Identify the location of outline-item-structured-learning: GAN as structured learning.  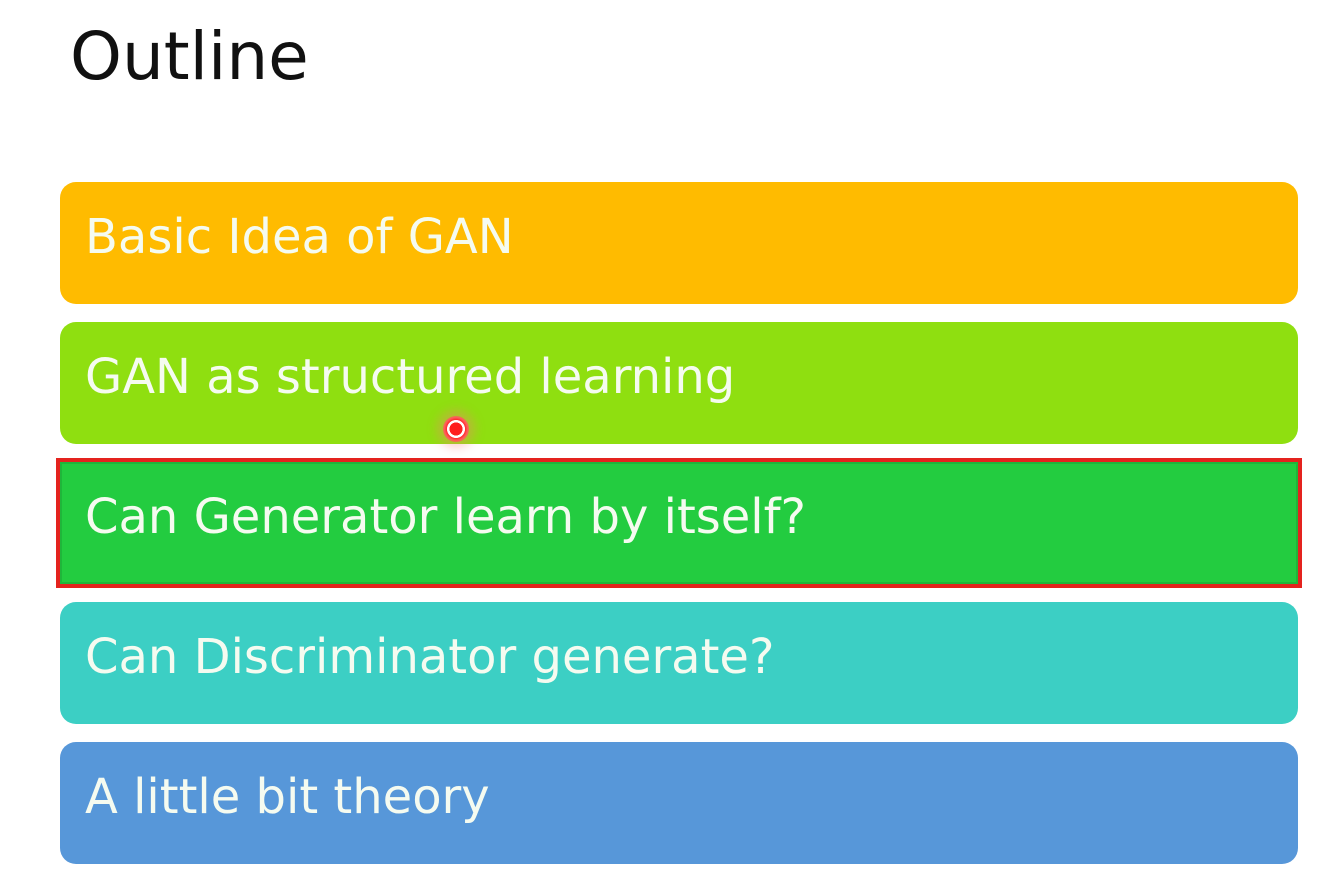
(679, 383).